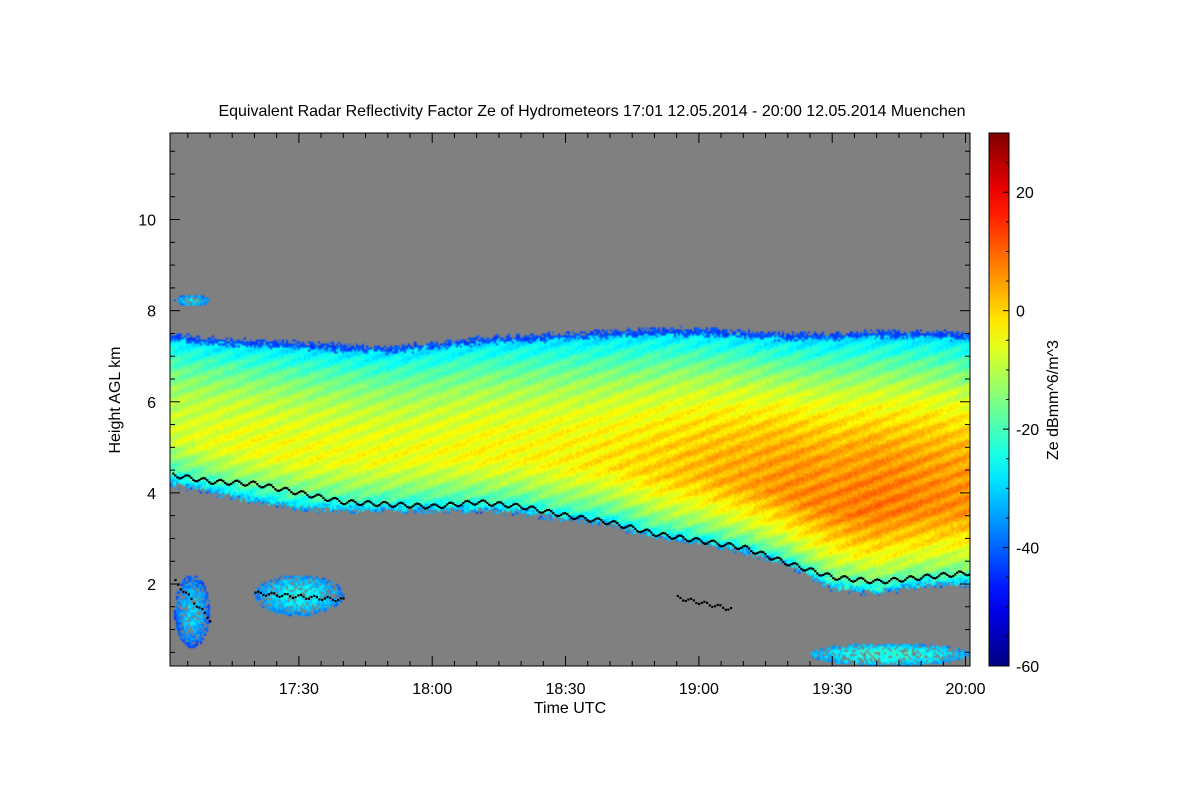 This screenshot has width=1200, height=800. I want to click on x-tick-label: 17:30, so click(299, 689).